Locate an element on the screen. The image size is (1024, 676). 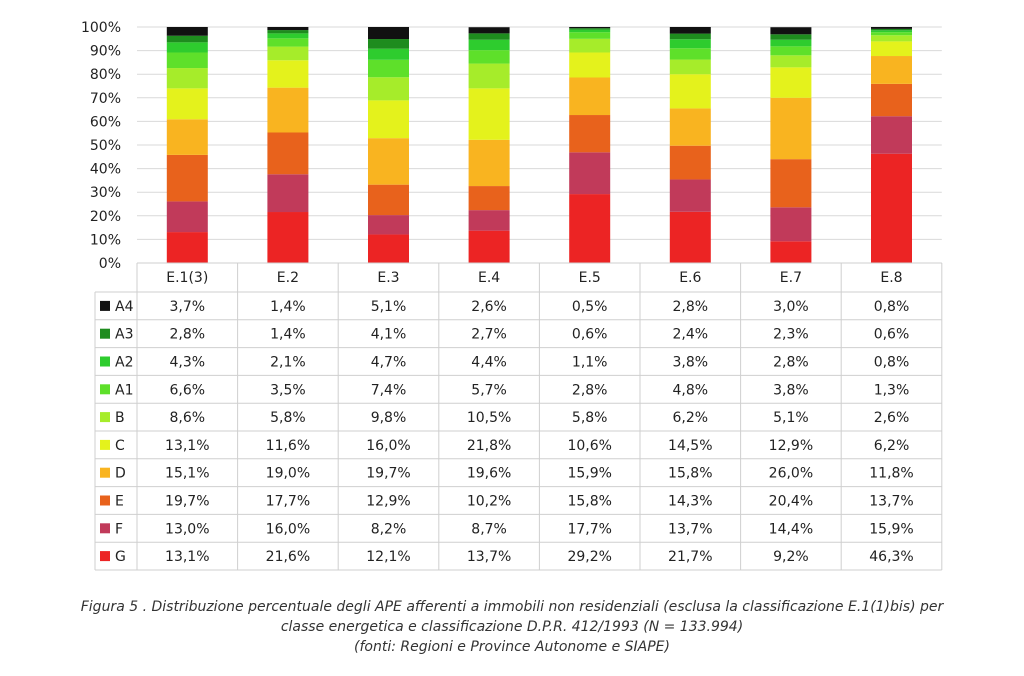
data-label: 13,1% is located at coordinates (187, 557).